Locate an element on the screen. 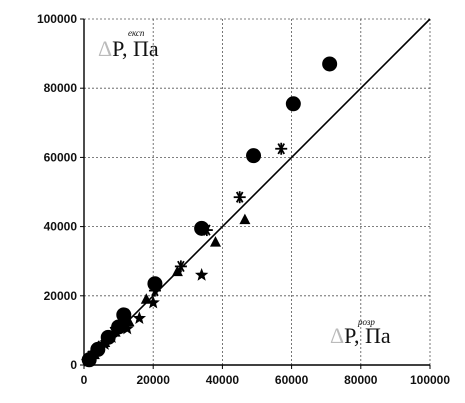 The width and height of the screenshot is (465, 403). y-tick-label: 60000 is located at coordinates (61, 157).